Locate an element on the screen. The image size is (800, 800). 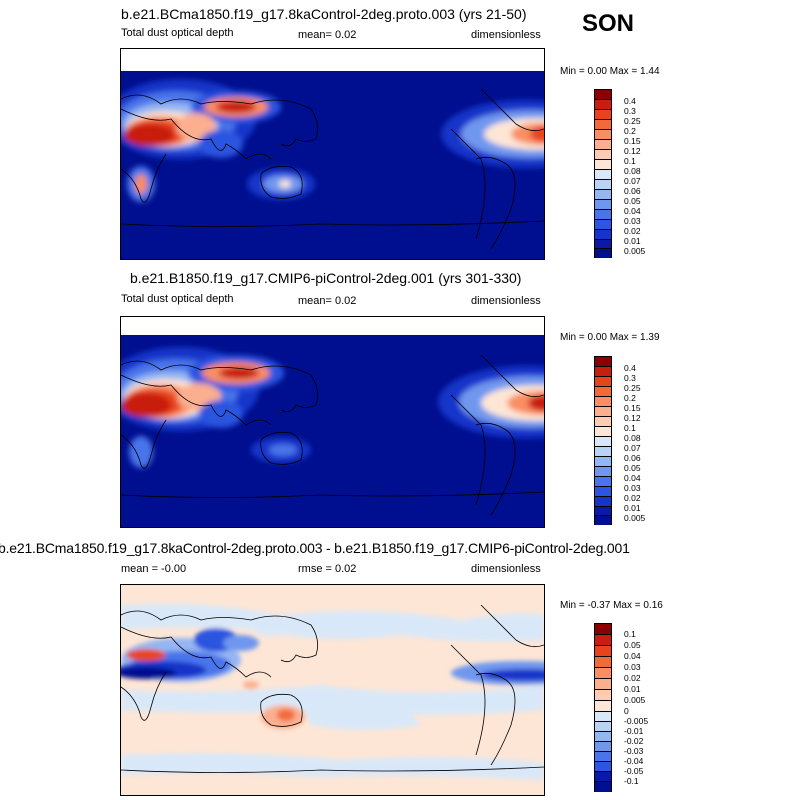
colorbar-tick-label: -0.04 is located at coordinates (634, 761).